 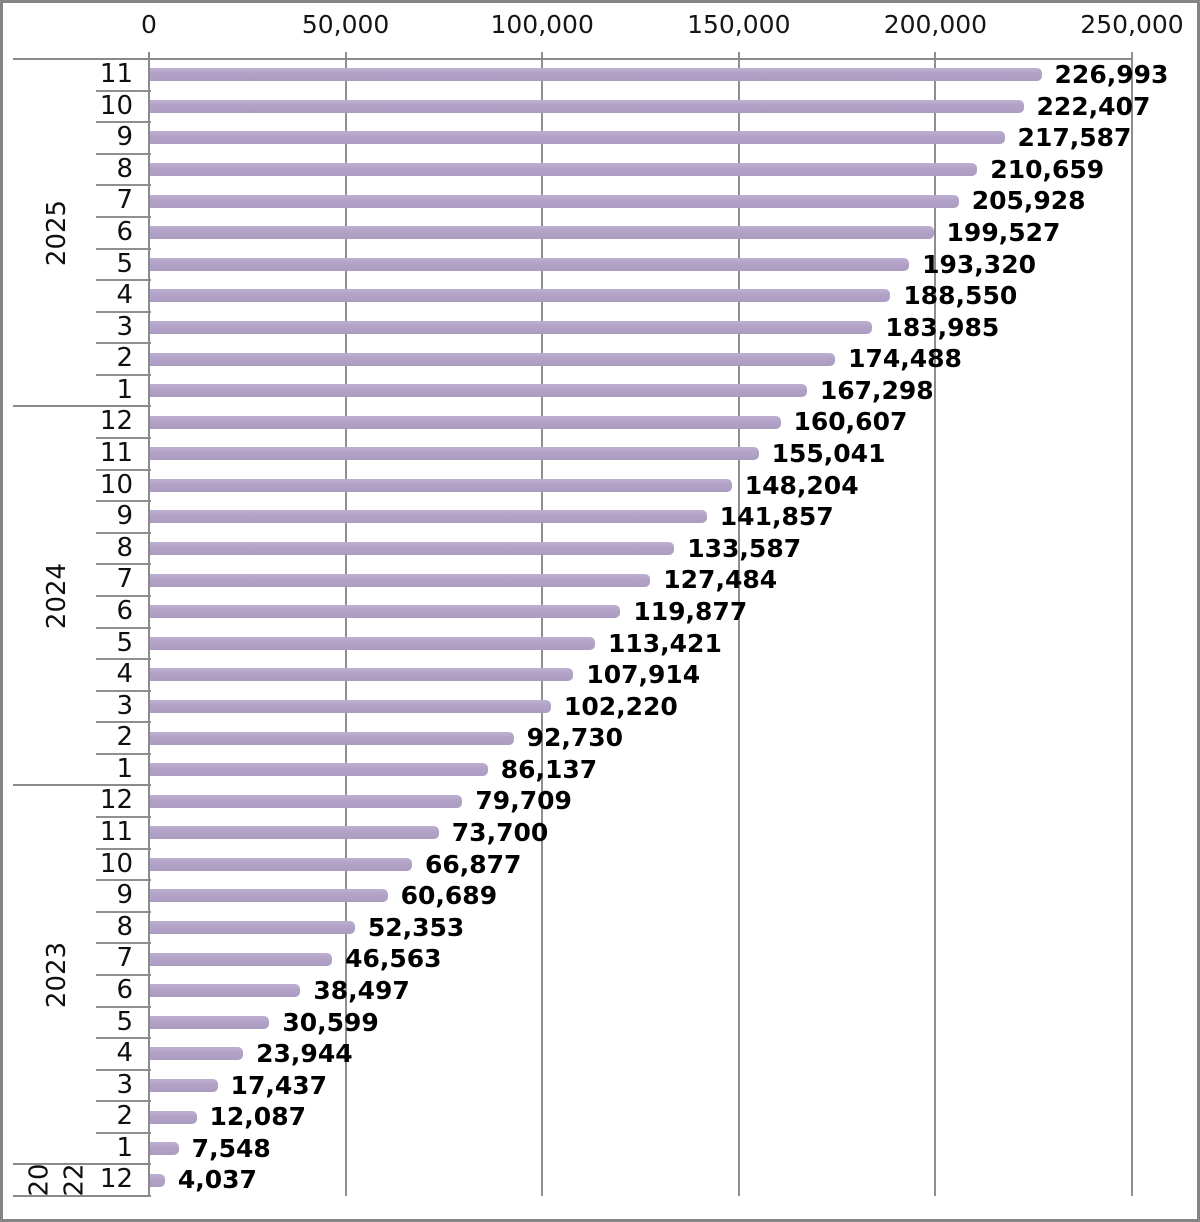 What do you see at coordinates (575, 738) in the screenshot?
I see `value-label: 92,730` at bounding box center [575, 738].